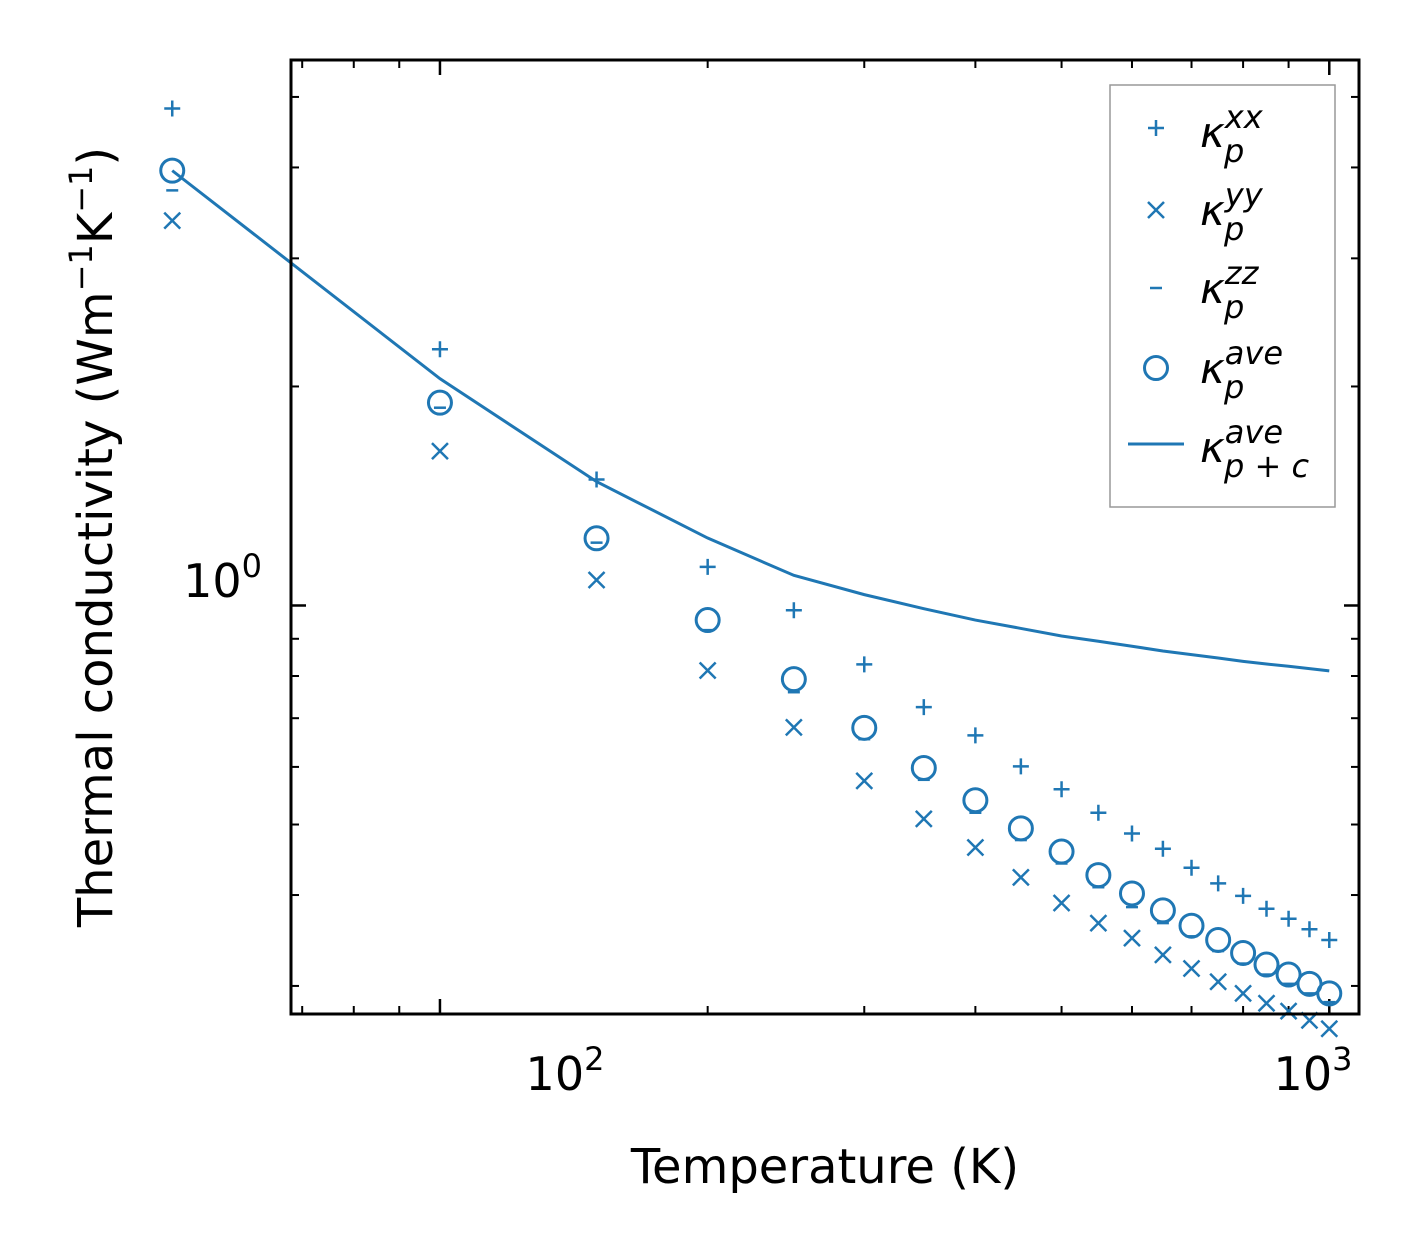 The width and height of the screenshot is (1421, 1254). I want to click on legend-marker-x, so click(1156, 210).